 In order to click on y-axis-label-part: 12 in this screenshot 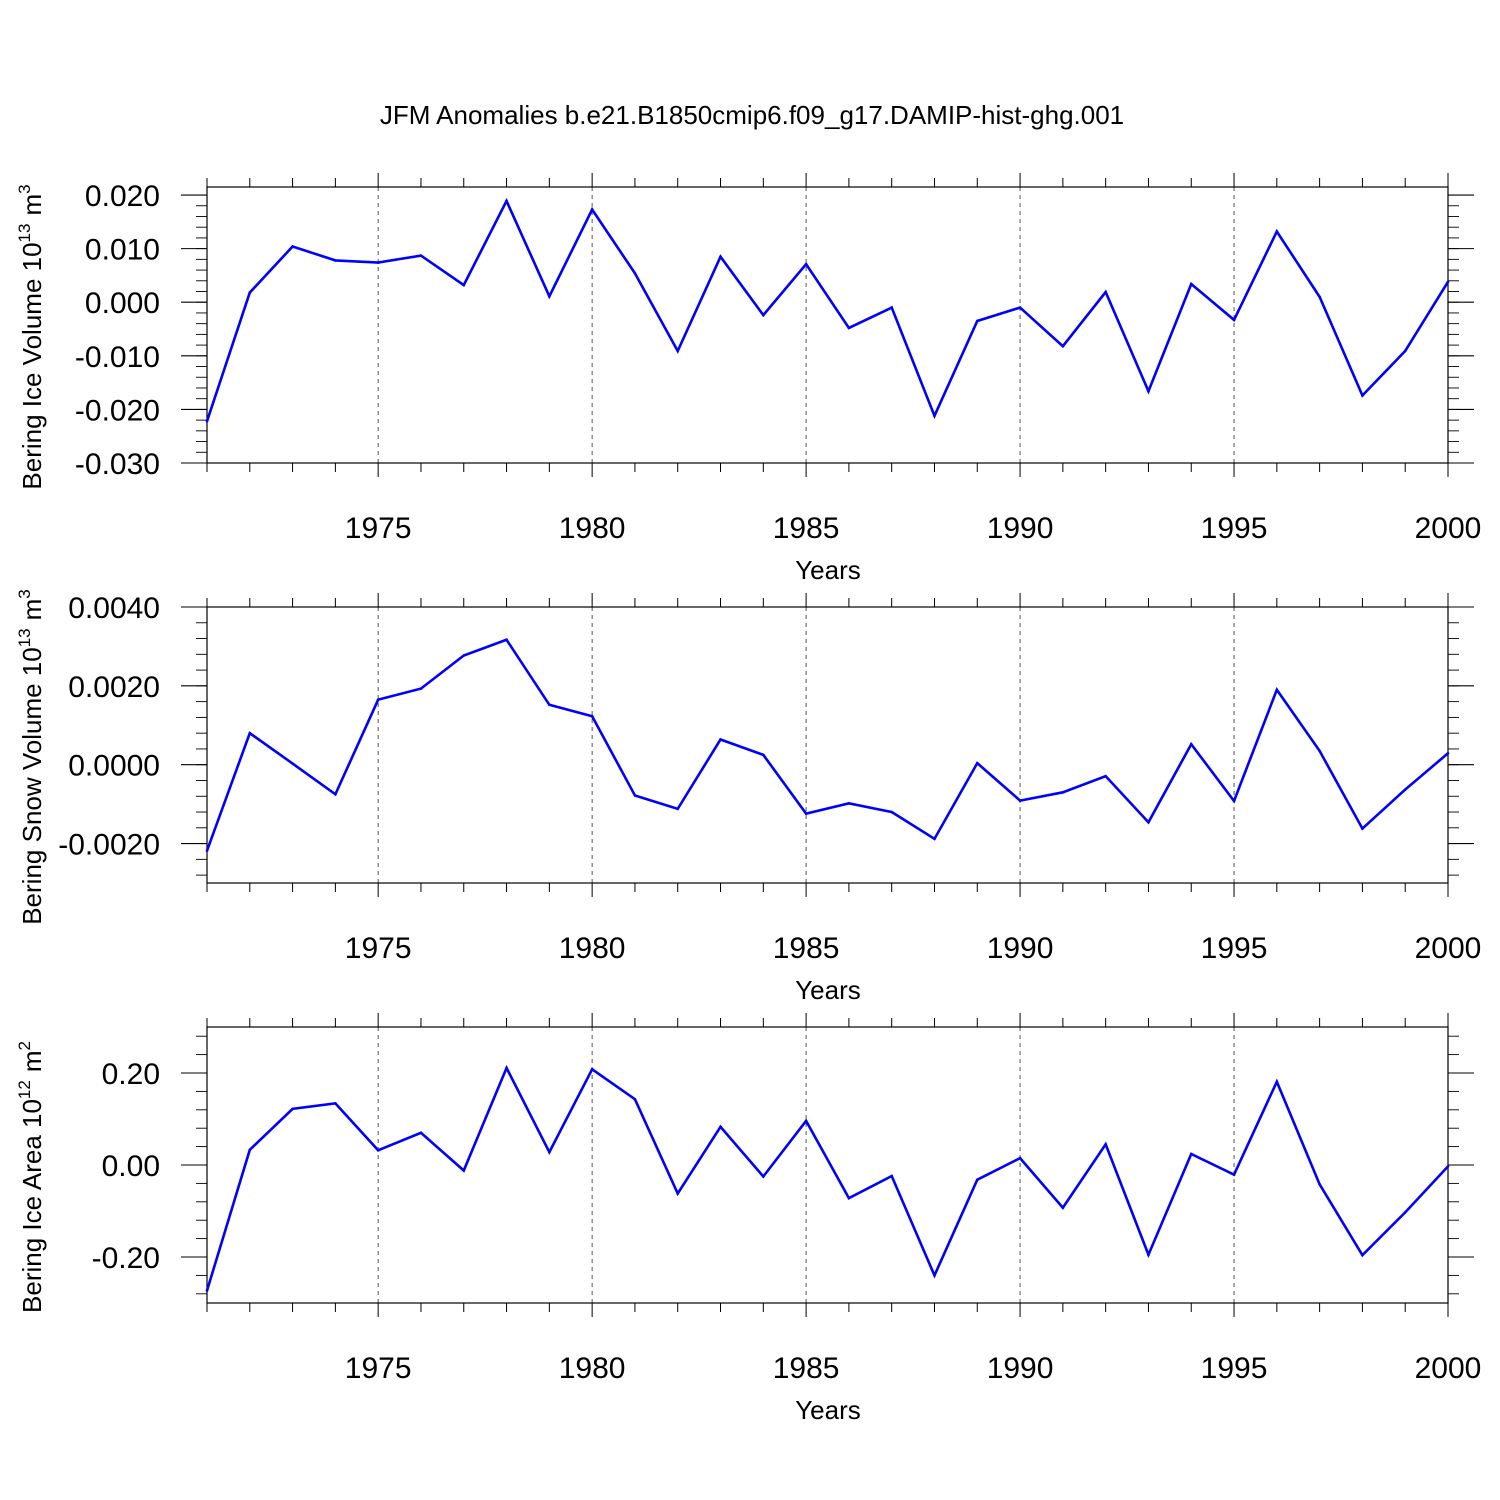, I will do `click(24, 1089)`.